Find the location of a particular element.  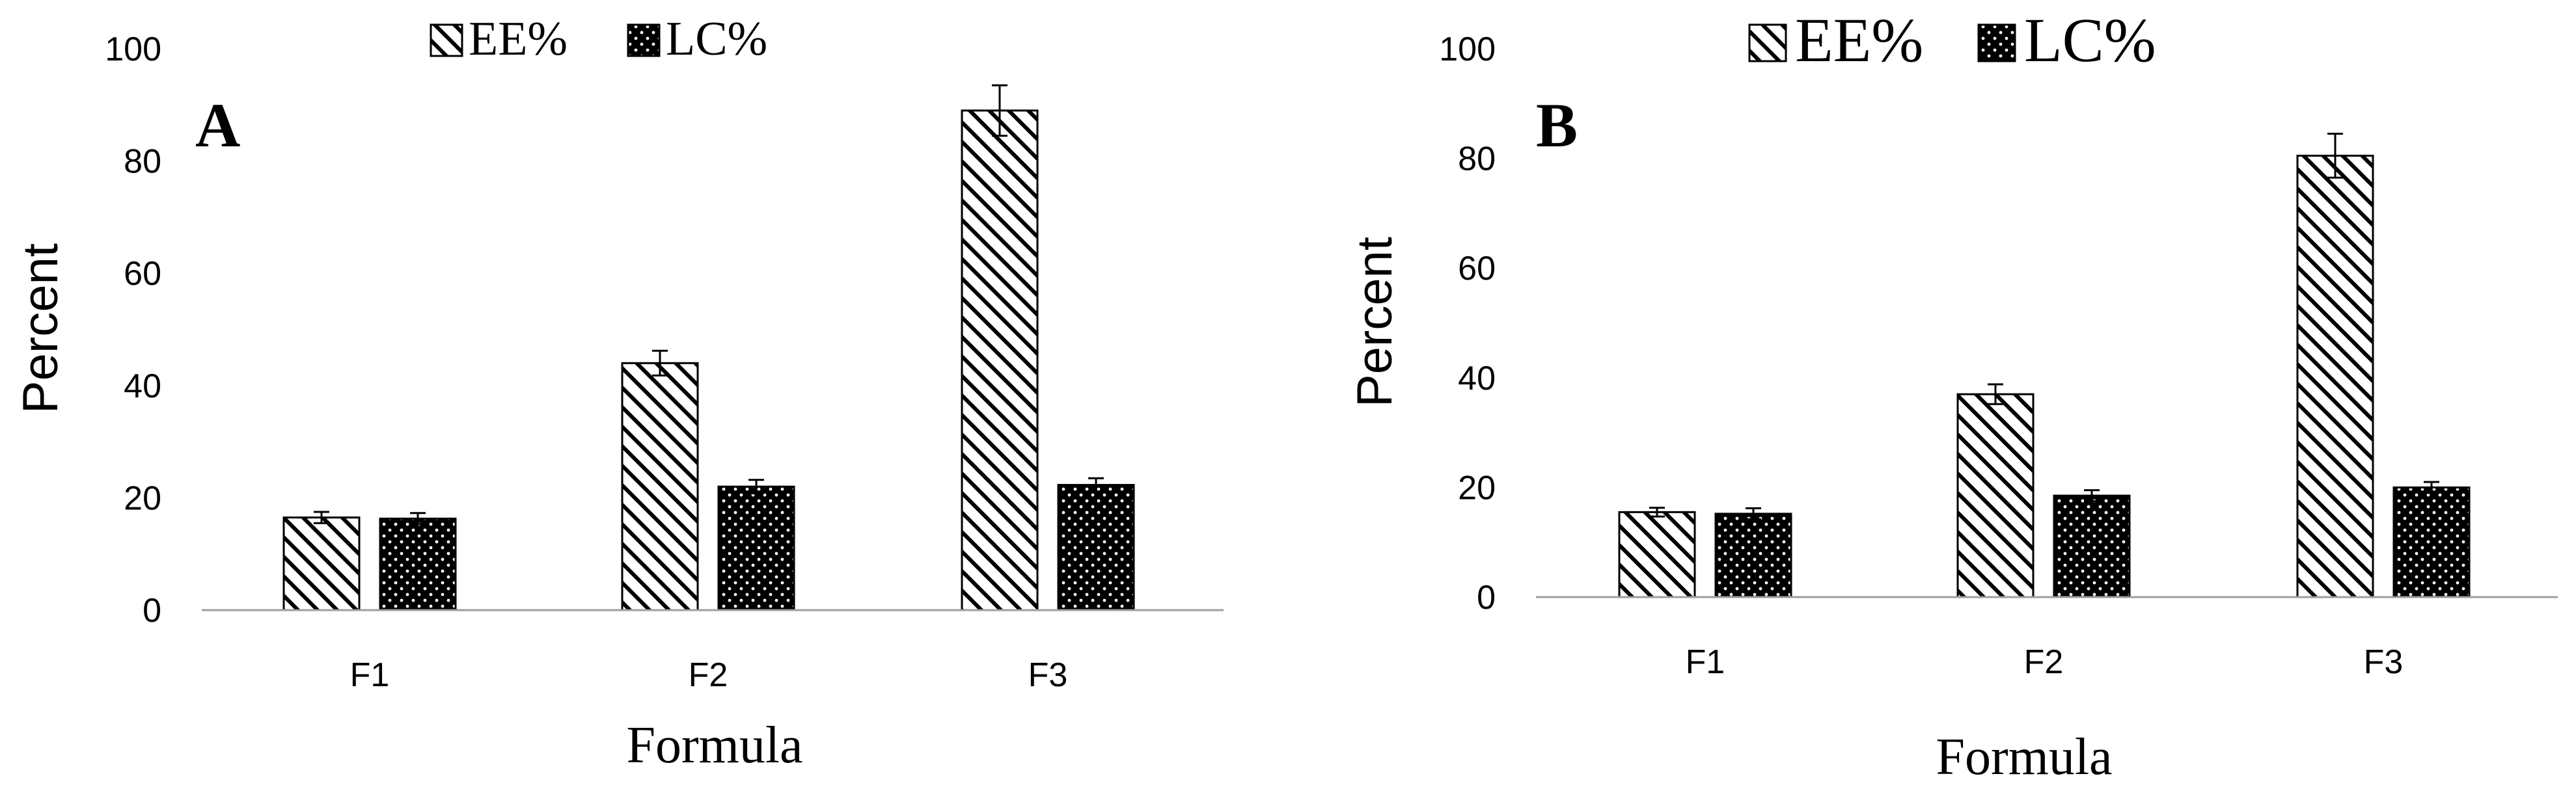

y-tick-label-b: 0 is located at coordinates (1487, 598).